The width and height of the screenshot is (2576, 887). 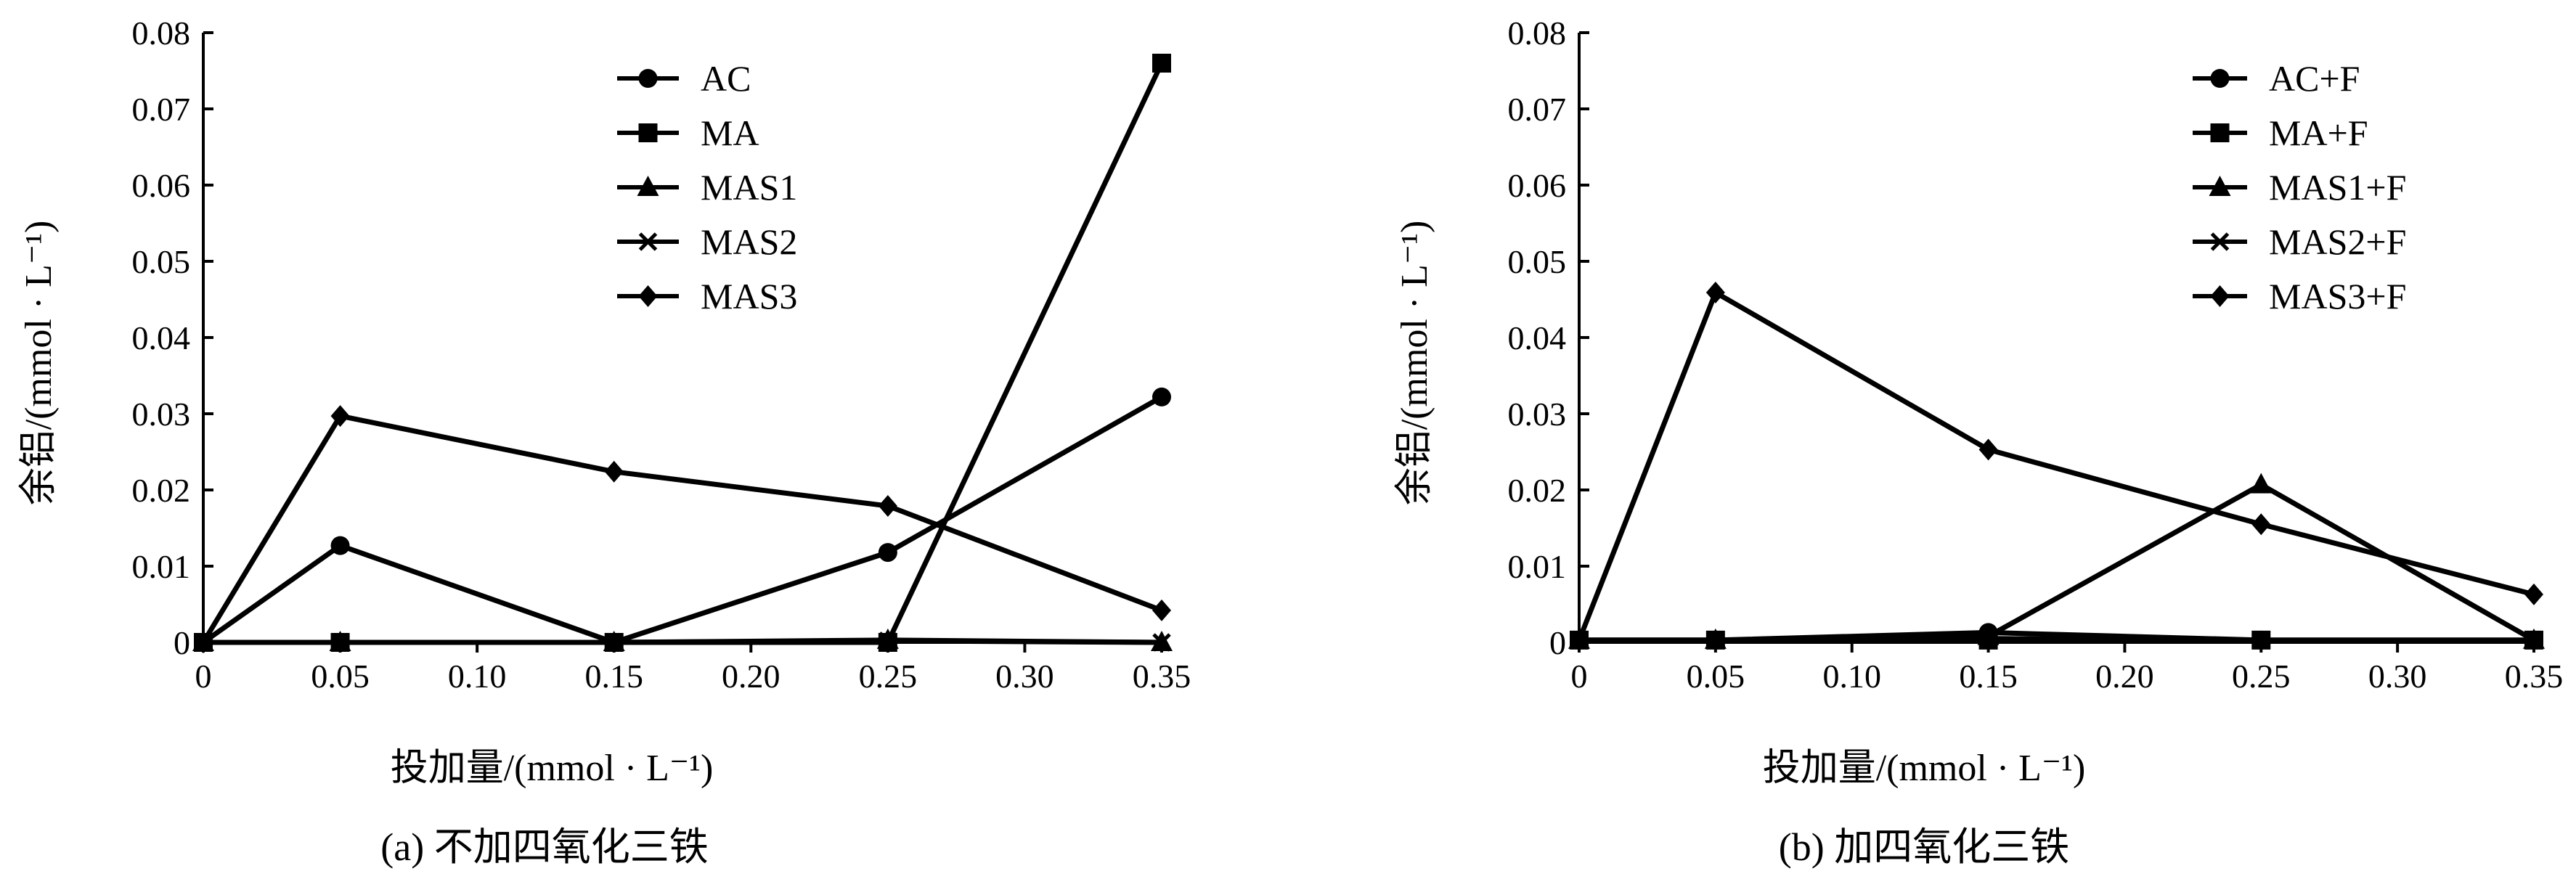 What do you see at coordinates (2314, 79) in the screenshot?
I see `legend-label: AC+F` at bounding box center [2314, 79].